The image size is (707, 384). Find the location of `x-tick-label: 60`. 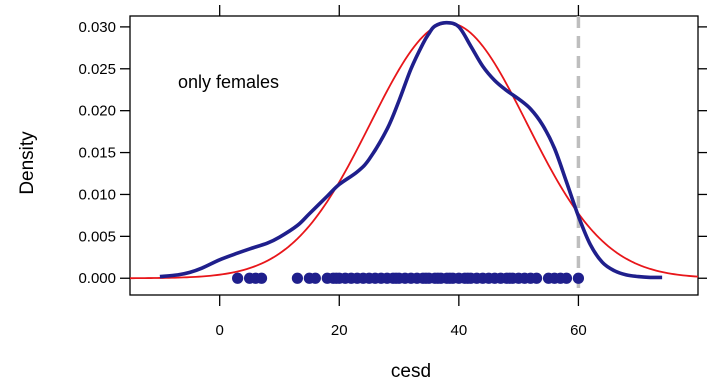

x-tick-label: 60 is located at coordinates (578, 330).